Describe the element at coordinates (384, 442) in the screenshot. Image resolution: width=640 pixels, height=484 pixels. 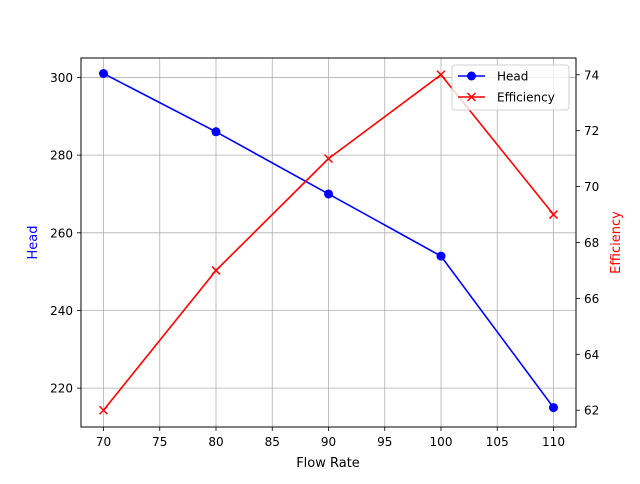
I see `x-tick-label: 95` at that location.